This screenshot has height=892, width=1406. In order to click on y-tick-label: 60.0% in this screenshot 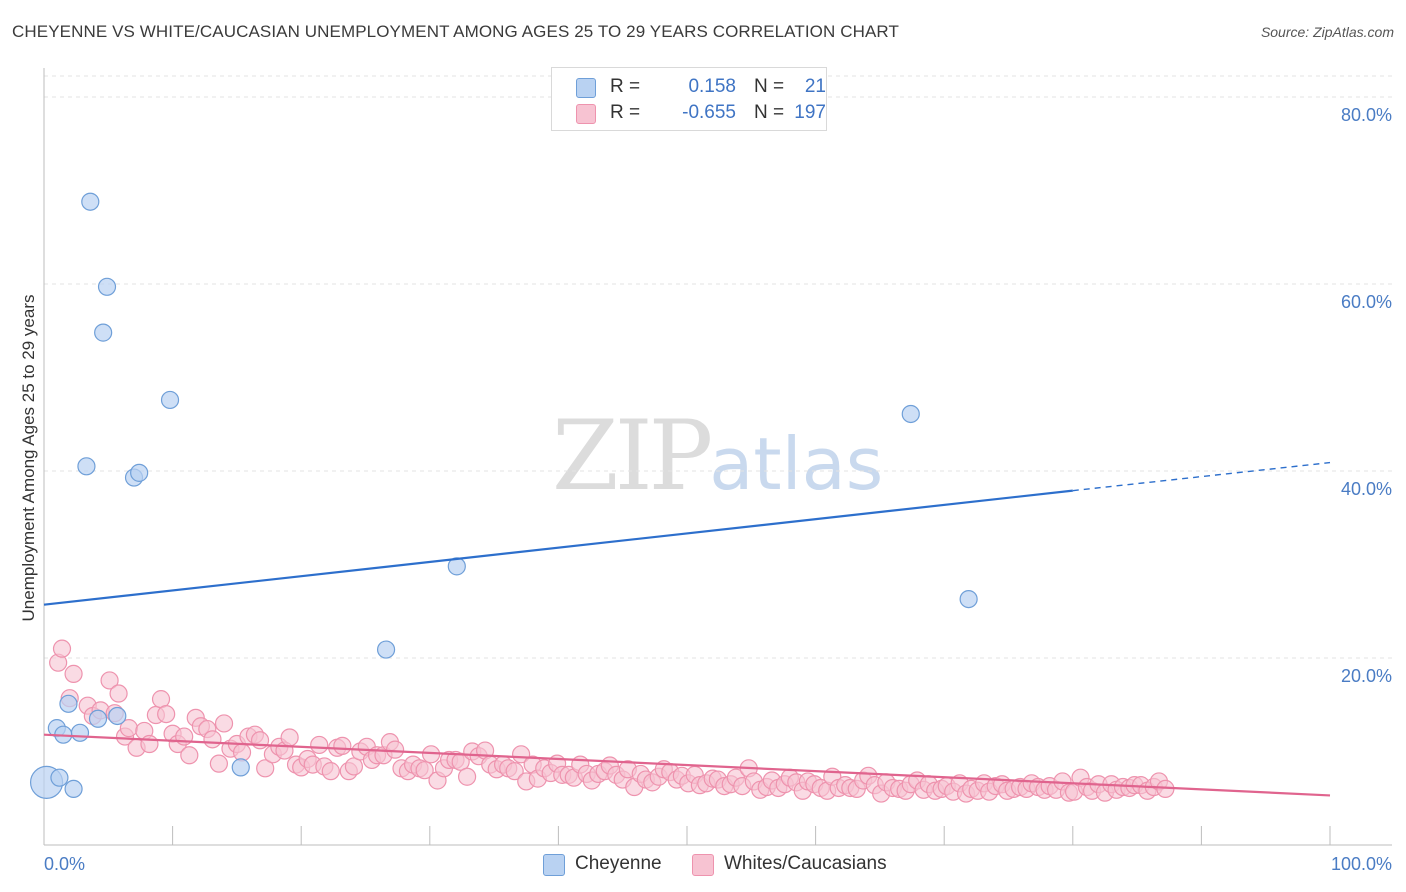, I will do `click(1366, 302)`.